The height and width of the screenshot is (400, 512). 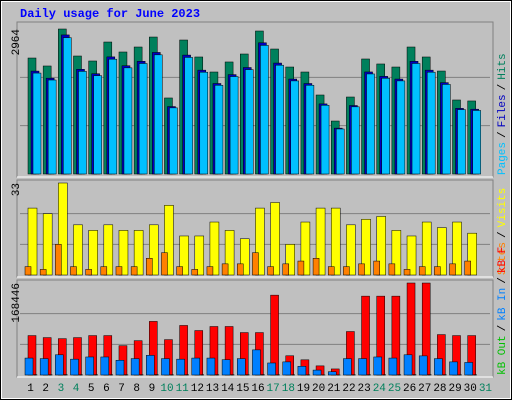 What do you see at coordinates (106, 389) in the screenshot?
I see `x-tick-label: 6` at bounding box center [106, 389].